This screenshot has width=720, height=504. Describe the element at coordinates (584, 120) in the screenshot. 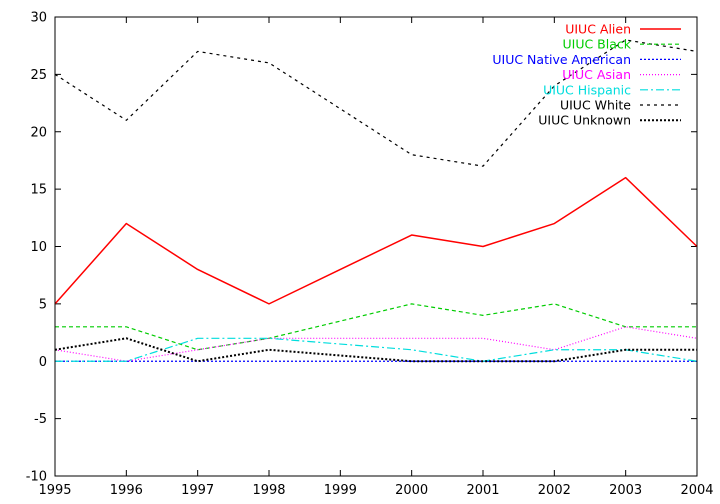

I see `legend-label: UIUC Unknown` at that location.